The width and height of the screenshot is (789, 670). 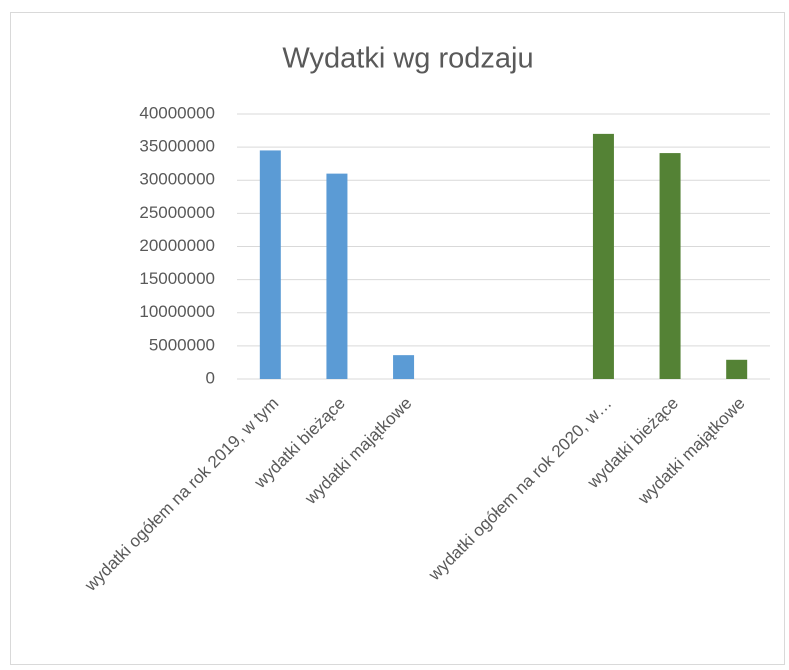 I want to click on y-tick-label: 35000000, so click(x=177, y=146).